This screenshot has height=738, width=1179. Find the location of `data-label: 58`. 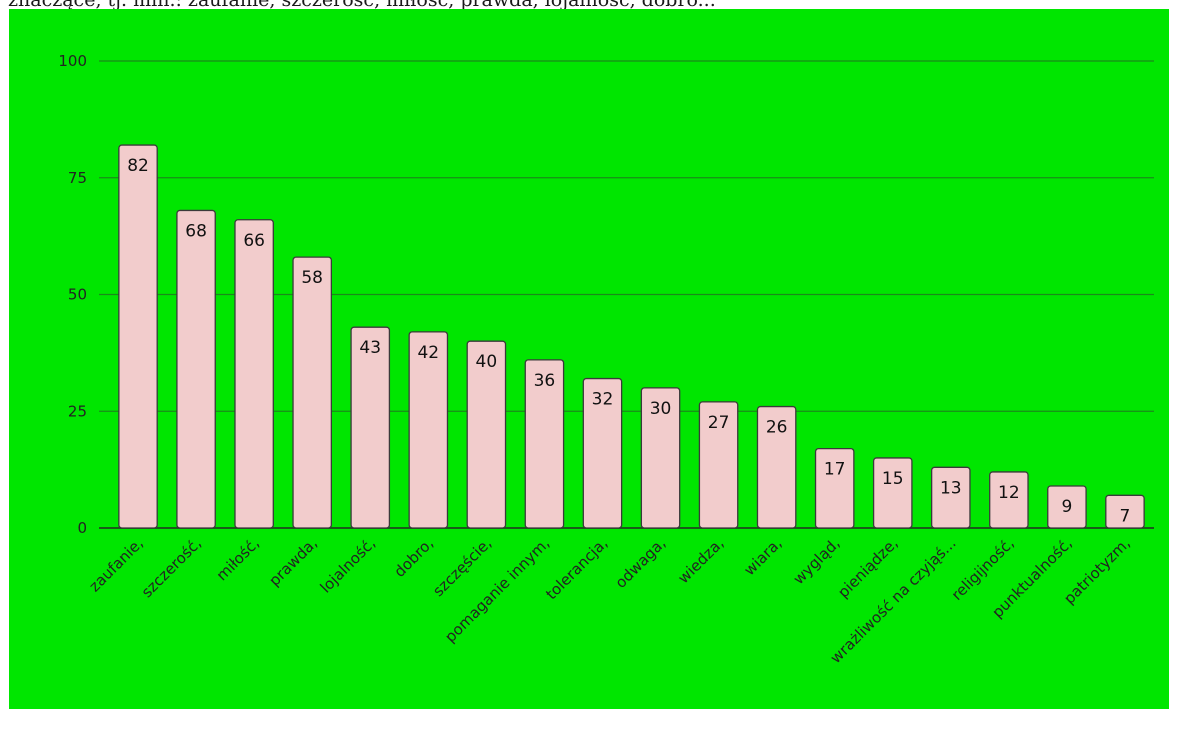

data-label: 58 is located at coordinates (312, 278).